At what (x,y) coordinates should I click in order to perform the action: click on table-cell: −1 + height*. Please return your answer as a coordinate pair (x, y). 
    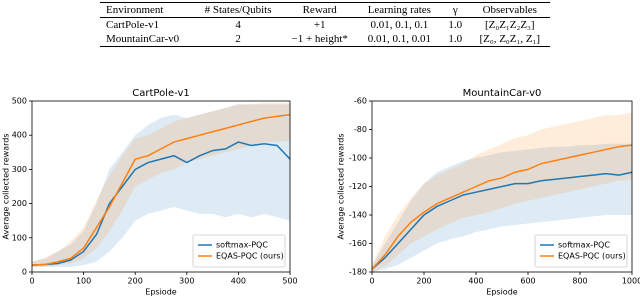
    Looking at the image, I should click on (319, 39).